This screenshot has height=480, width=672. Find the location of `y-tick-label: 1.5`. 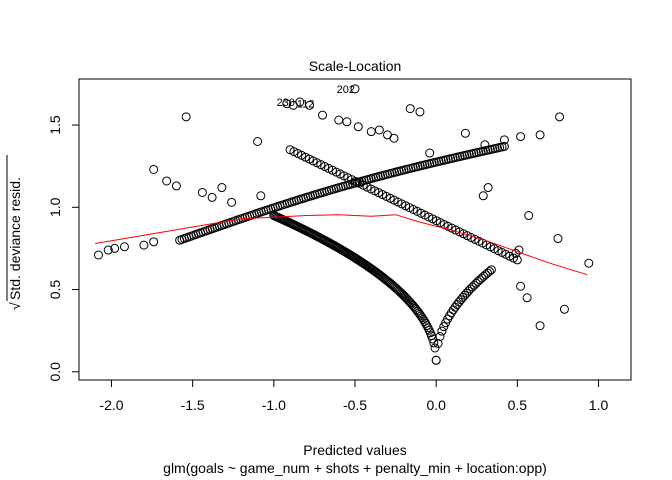

y-tick-label: 1.5 is located at coordinates (55, 125).